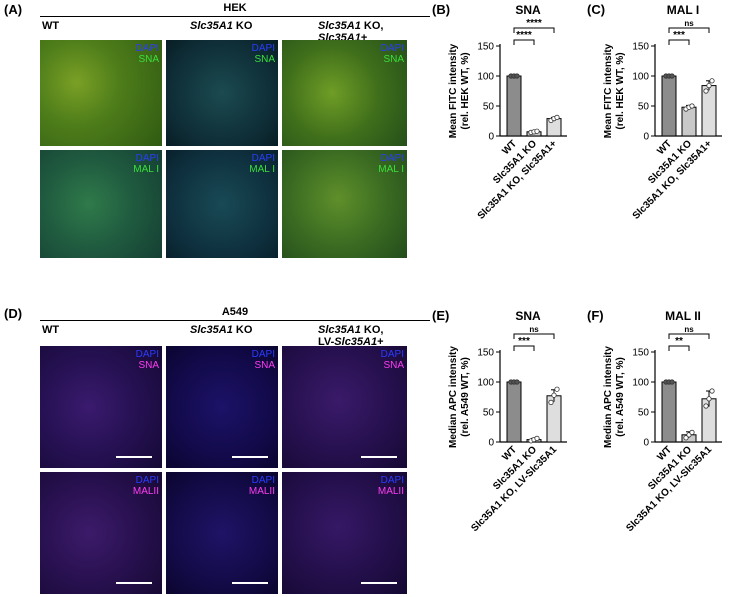  What do you see at coordinates (465, 90) in the screenshot?
I see `y-axis-label: (rel. HEK WT, %)` at bounding box center [465, 90].